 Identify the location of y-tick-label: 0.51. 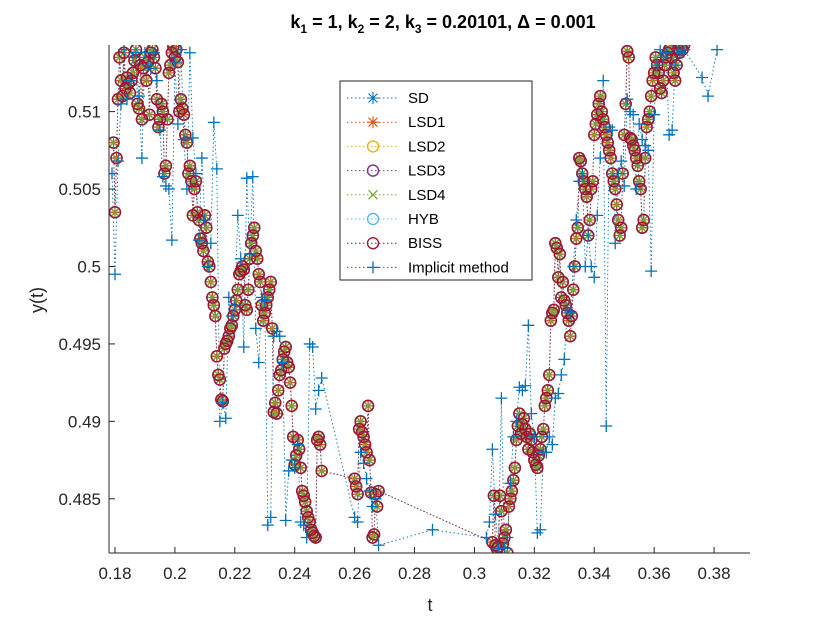
(84, 112).